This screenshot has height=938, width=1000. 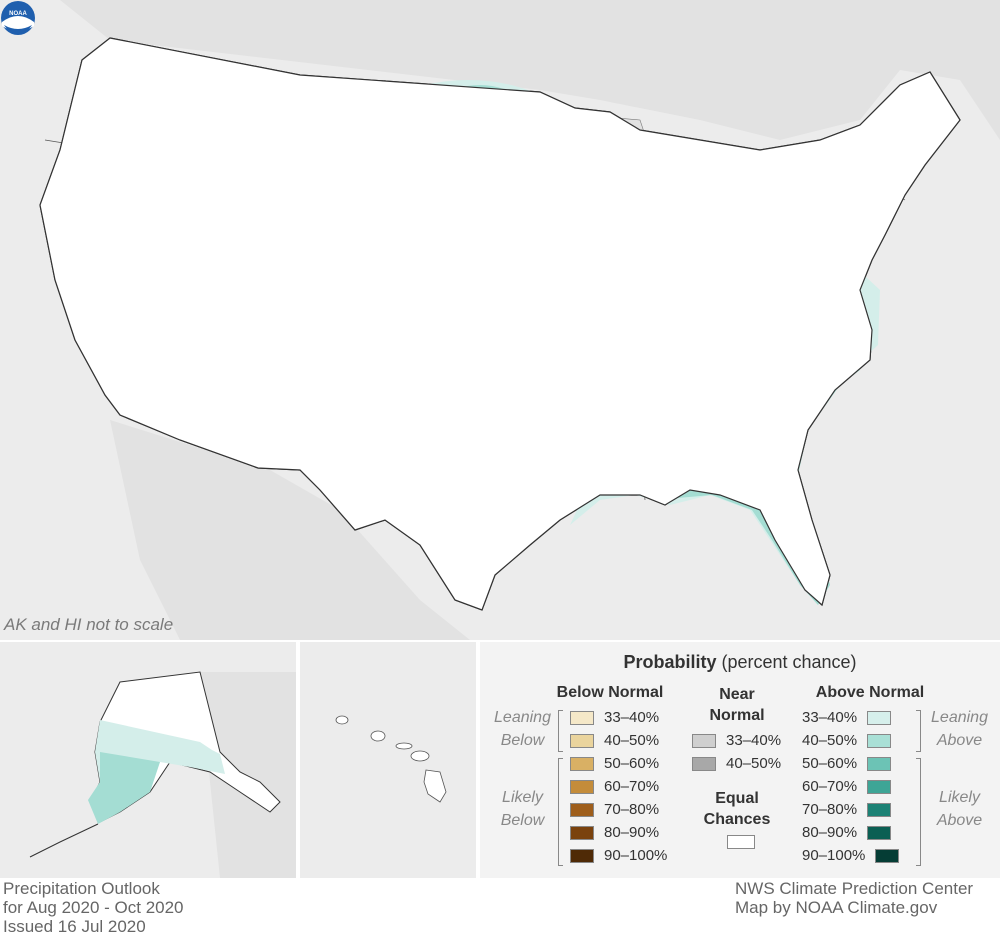 What do you see at coordinates (754, 740) in the screenshot?
I see `near-normal-label: 33–40%` at bounding box center [754, 740].